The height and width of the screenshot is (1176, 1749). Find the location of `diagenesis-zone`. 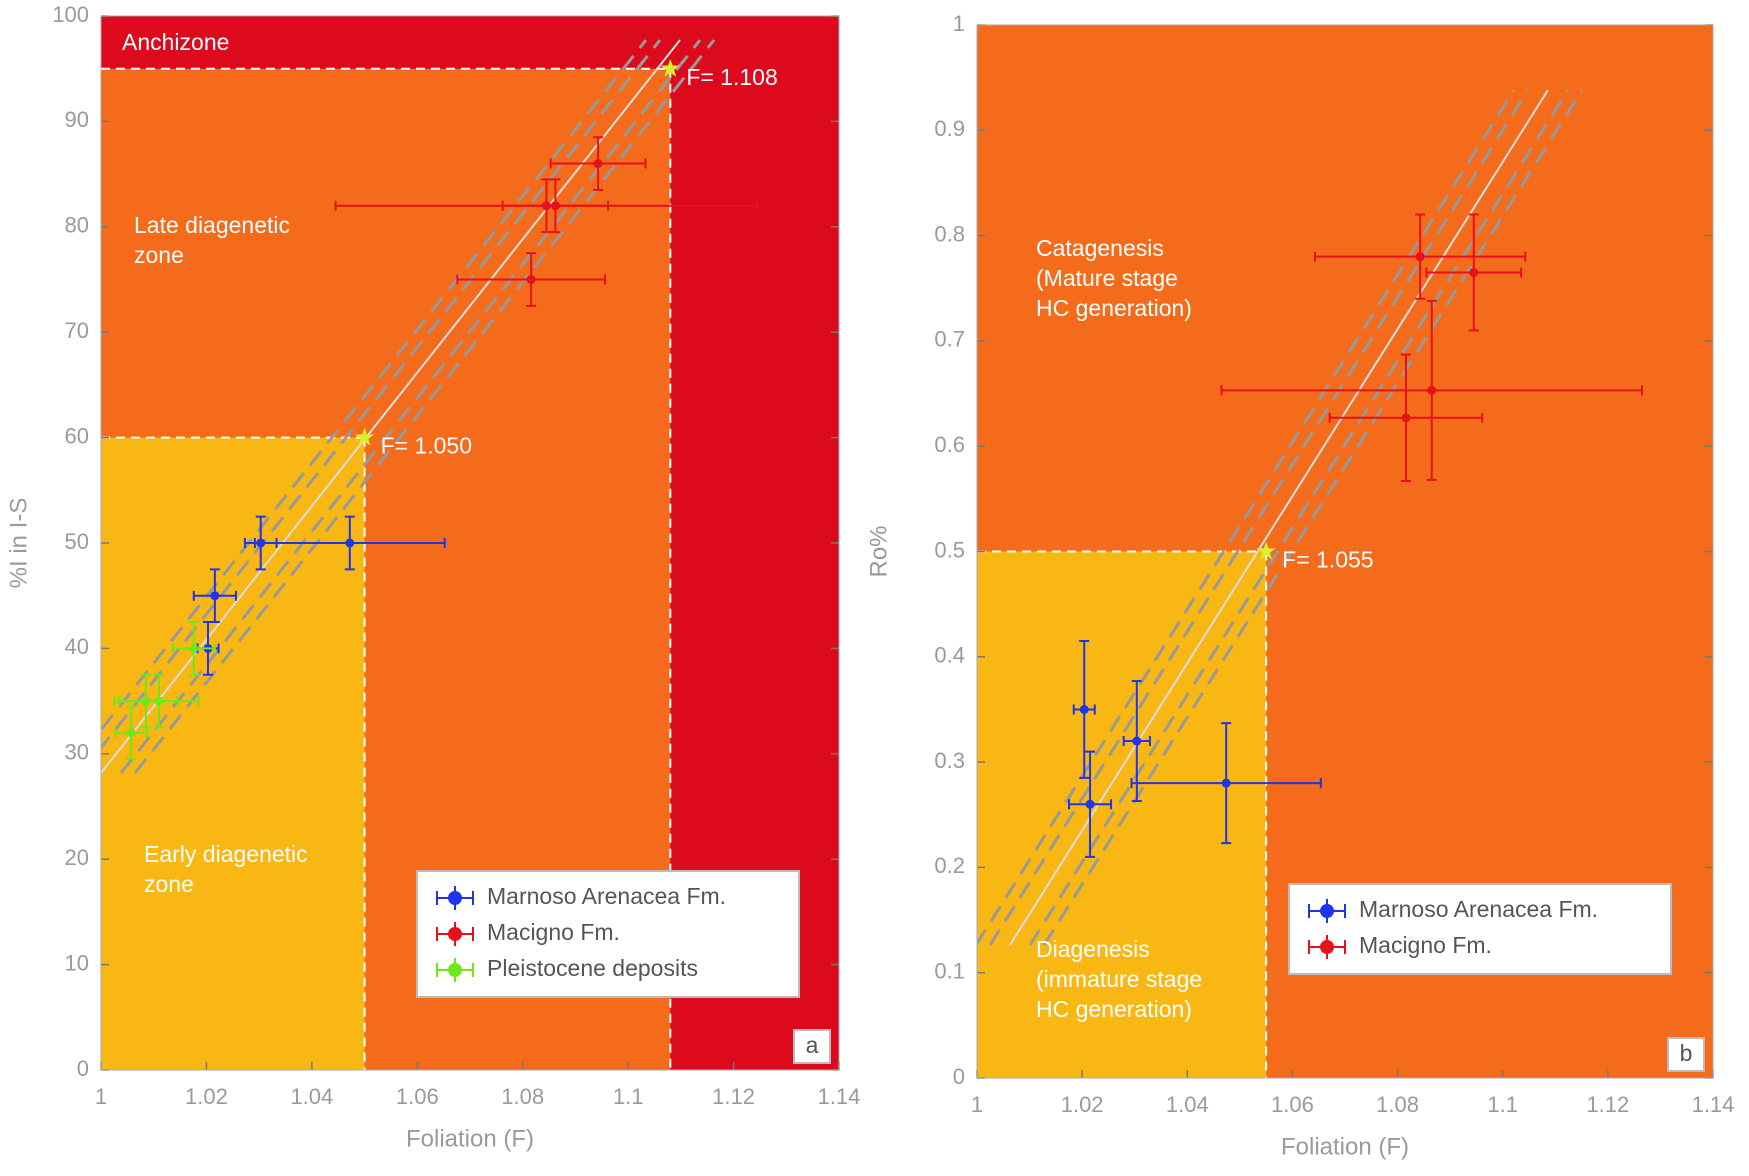

diagenesis-zone is located at coordinates (1122, 814).